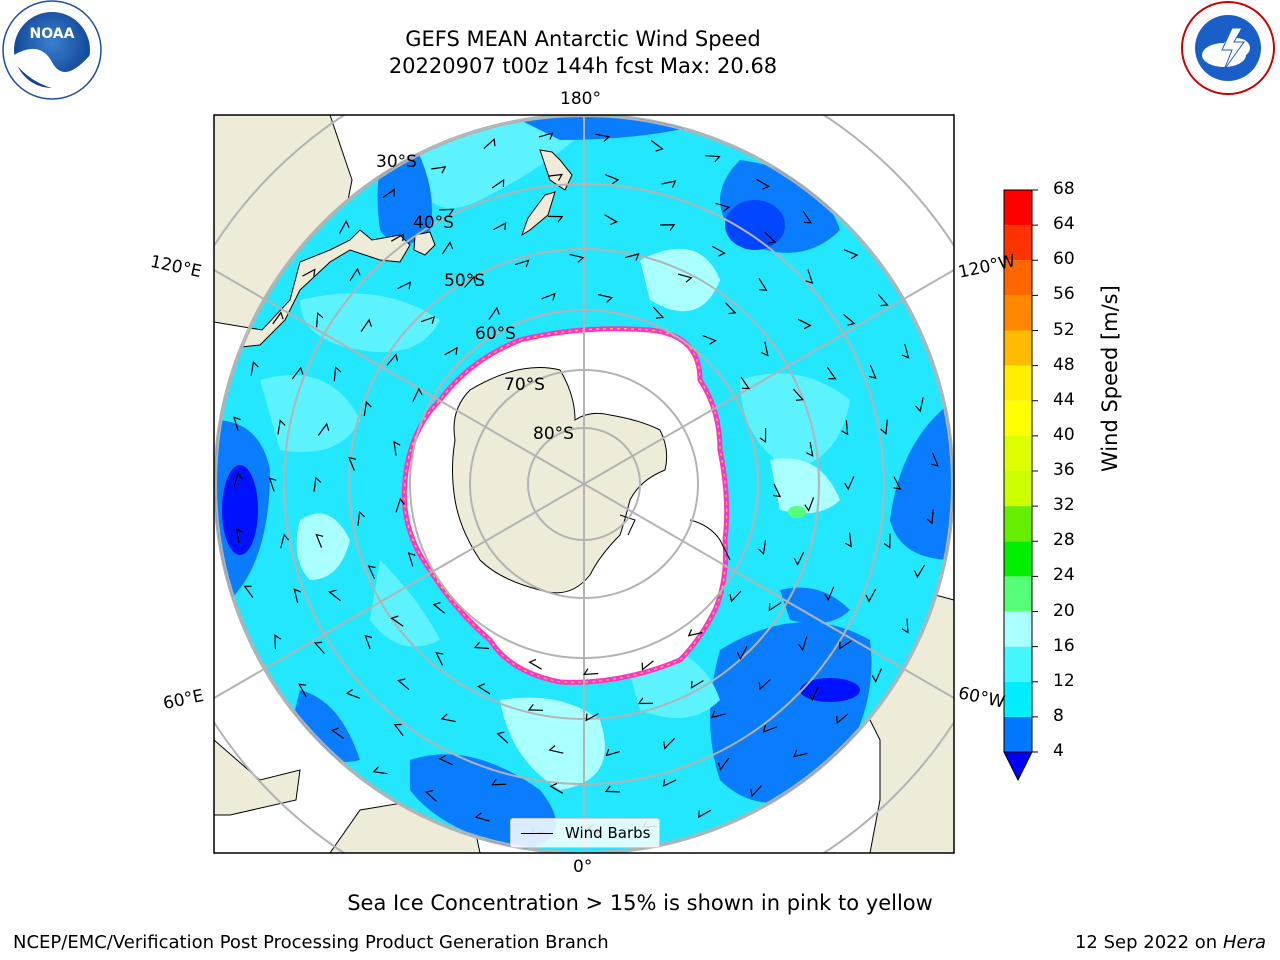 Image resolution: width=1280 pixels, height=960 pixels. Describe the element at coordinates (1020, 485) in the screenshot. I see `colorbar` at that location.